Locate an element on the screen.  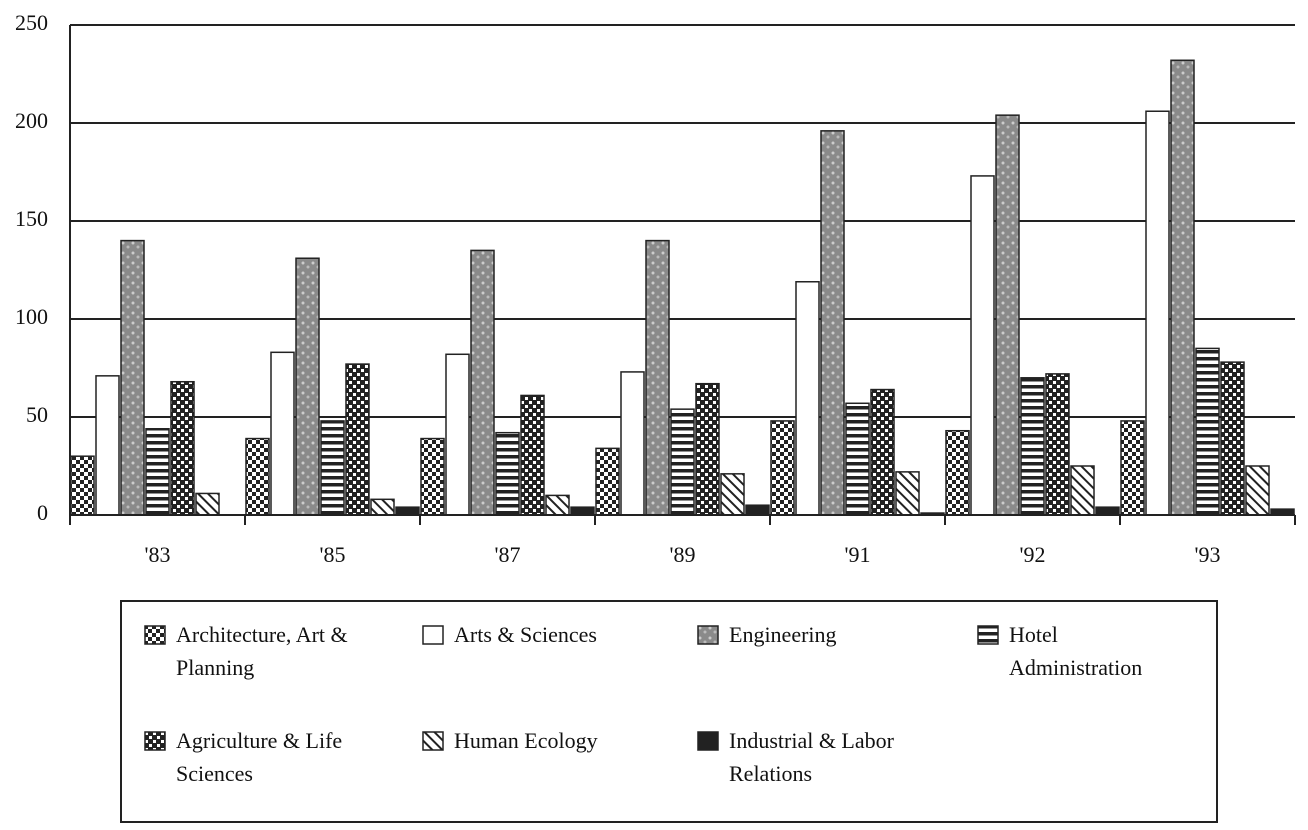
legend-label: Hotel Administration is located at coordinates (1076, 651).